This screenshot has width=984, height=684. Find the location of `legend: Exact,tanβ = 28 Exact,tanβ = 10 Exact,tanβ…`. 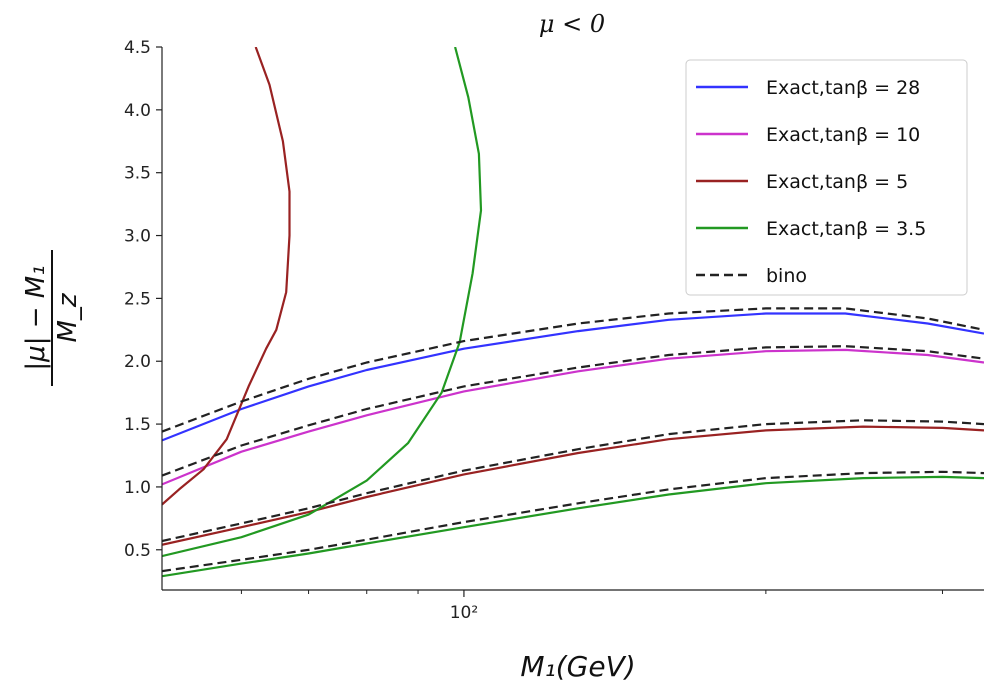

legend: Exact,tanβ = 28 Exact,tanβ = 10 Exact,tanβ… is located at coordinates (826, 177).